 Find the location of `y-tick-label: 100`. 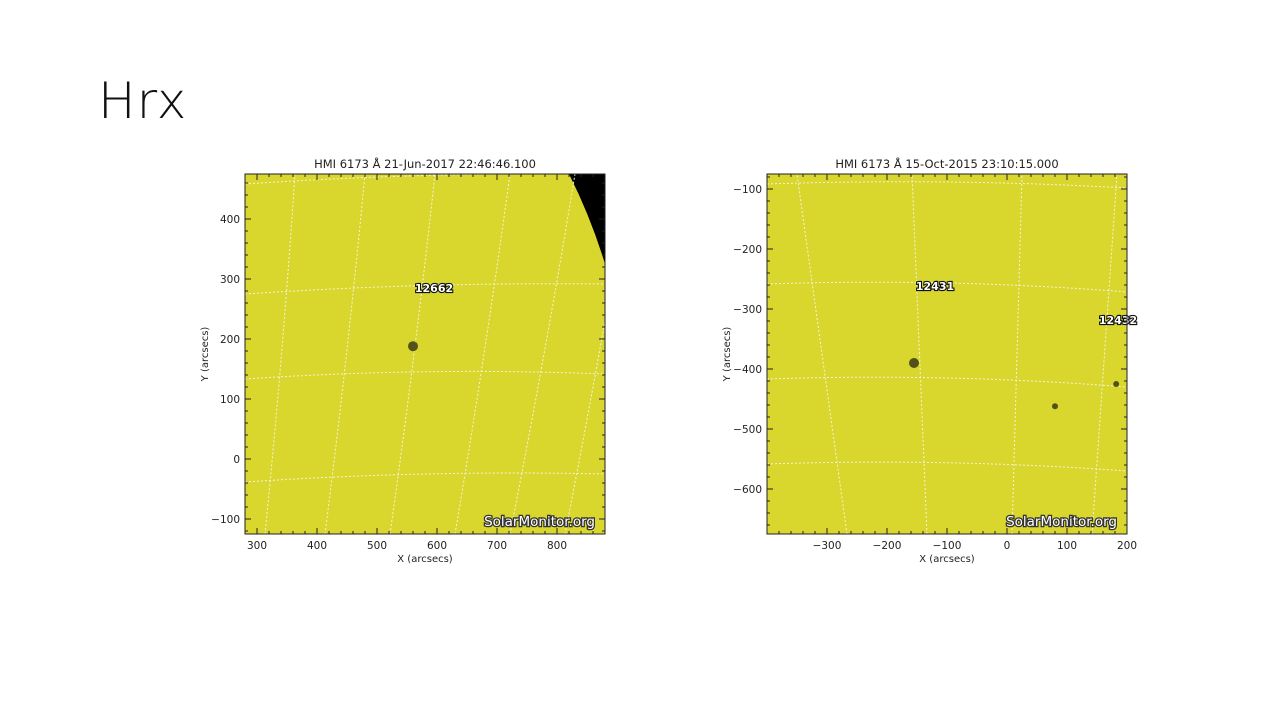

y-tick-label: 100 is located at coordinates (230, 400).